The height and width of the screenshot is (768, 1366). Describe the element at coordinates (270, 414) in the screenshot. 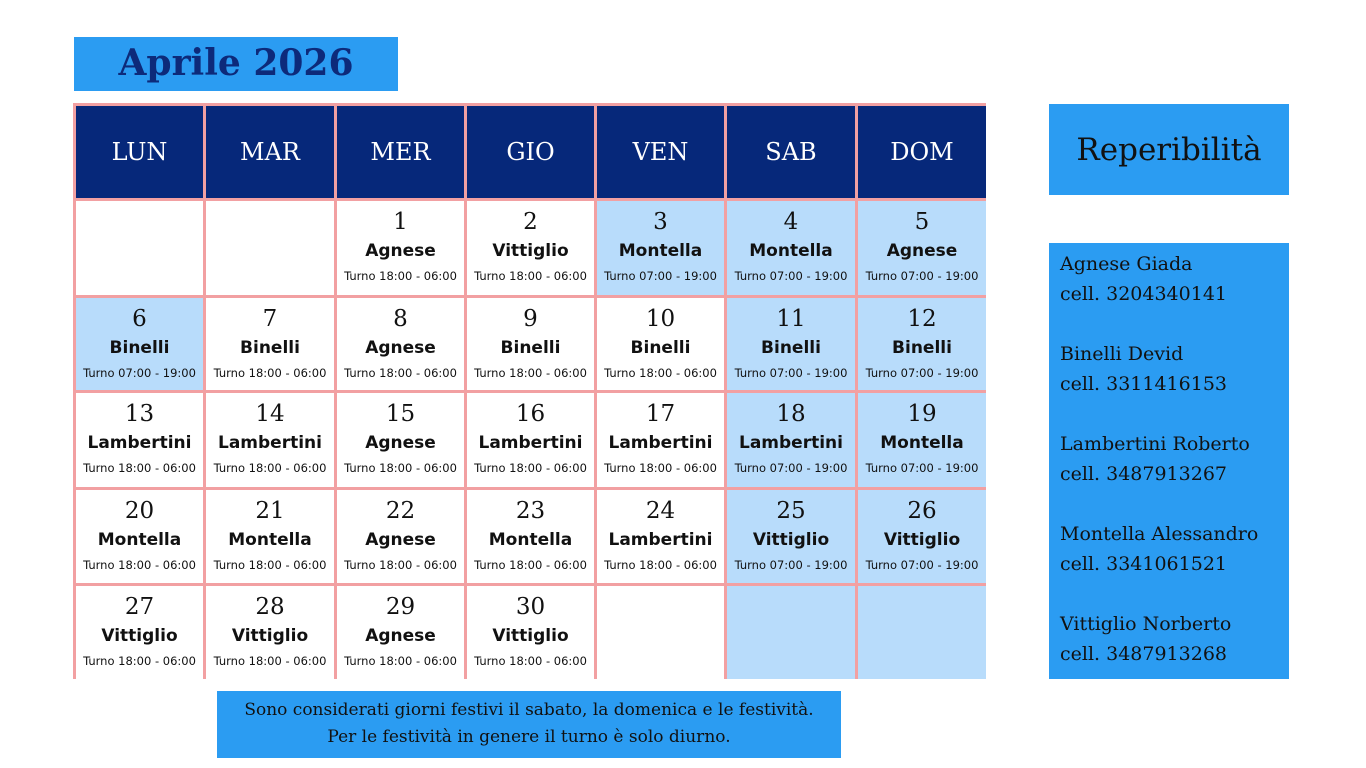

I see `day-number: 14` at that location.